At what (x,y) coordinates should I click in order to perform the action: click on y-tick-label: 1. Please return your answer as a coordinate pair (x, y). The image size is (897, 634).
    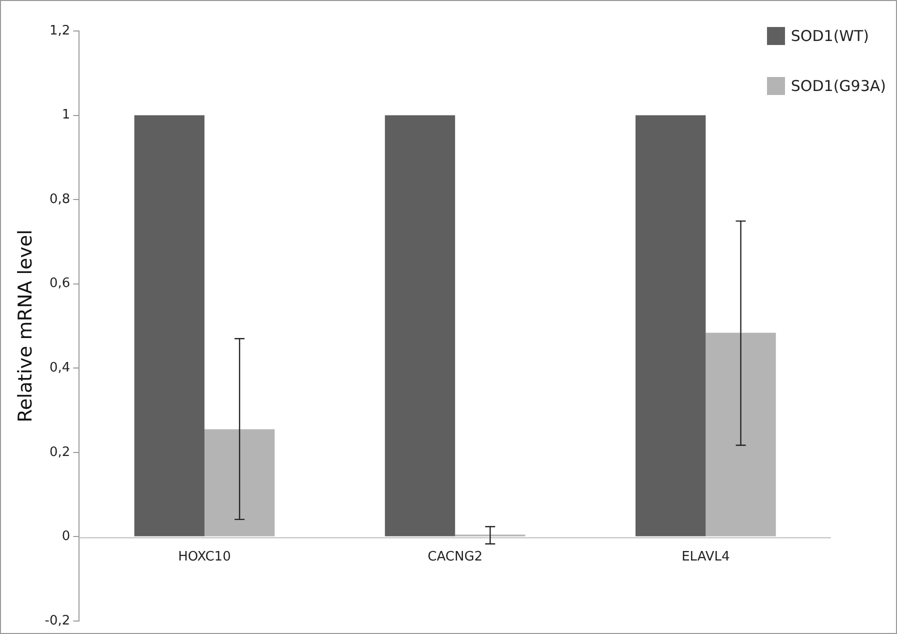
    Looking at the image, I should click on (66, 115).